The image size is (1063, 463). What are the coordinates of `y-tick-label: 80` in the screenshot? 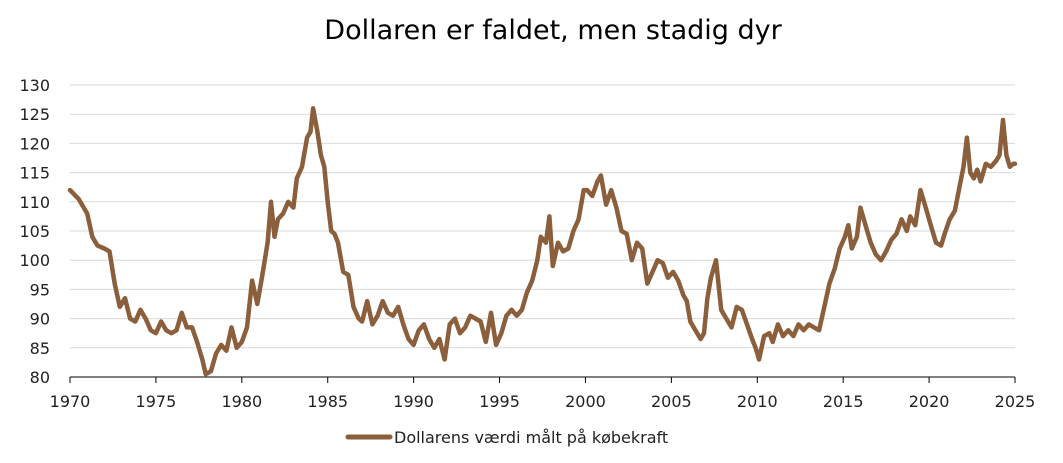 It's located at (40, 377).